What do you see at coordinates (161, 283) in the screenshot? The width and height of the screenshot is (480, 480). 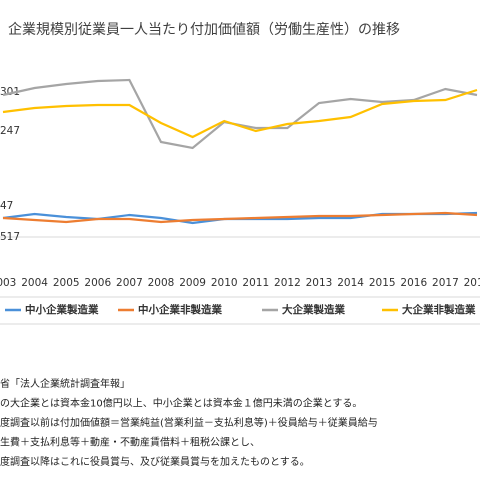 I see `x-tick-label: 2008` at bounding box center [161, 283].